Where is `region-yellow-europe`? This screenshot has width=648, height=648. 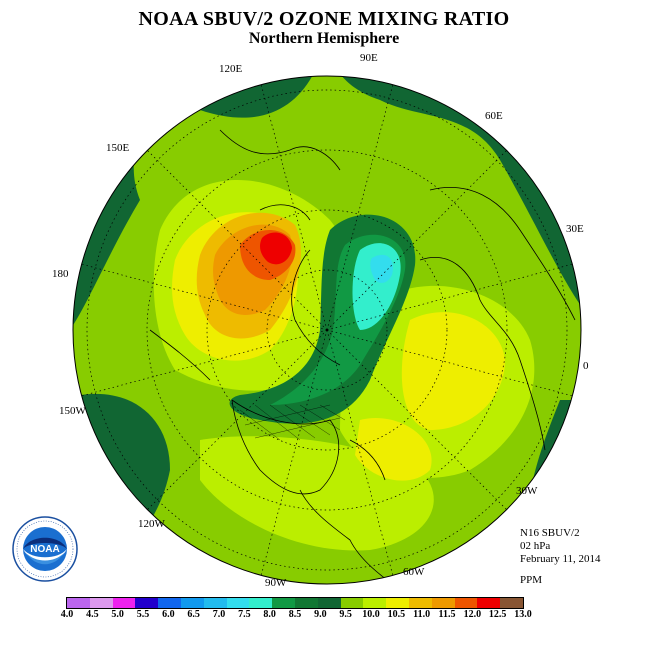 region-yellow-europe is located at coordinates (453, 371).